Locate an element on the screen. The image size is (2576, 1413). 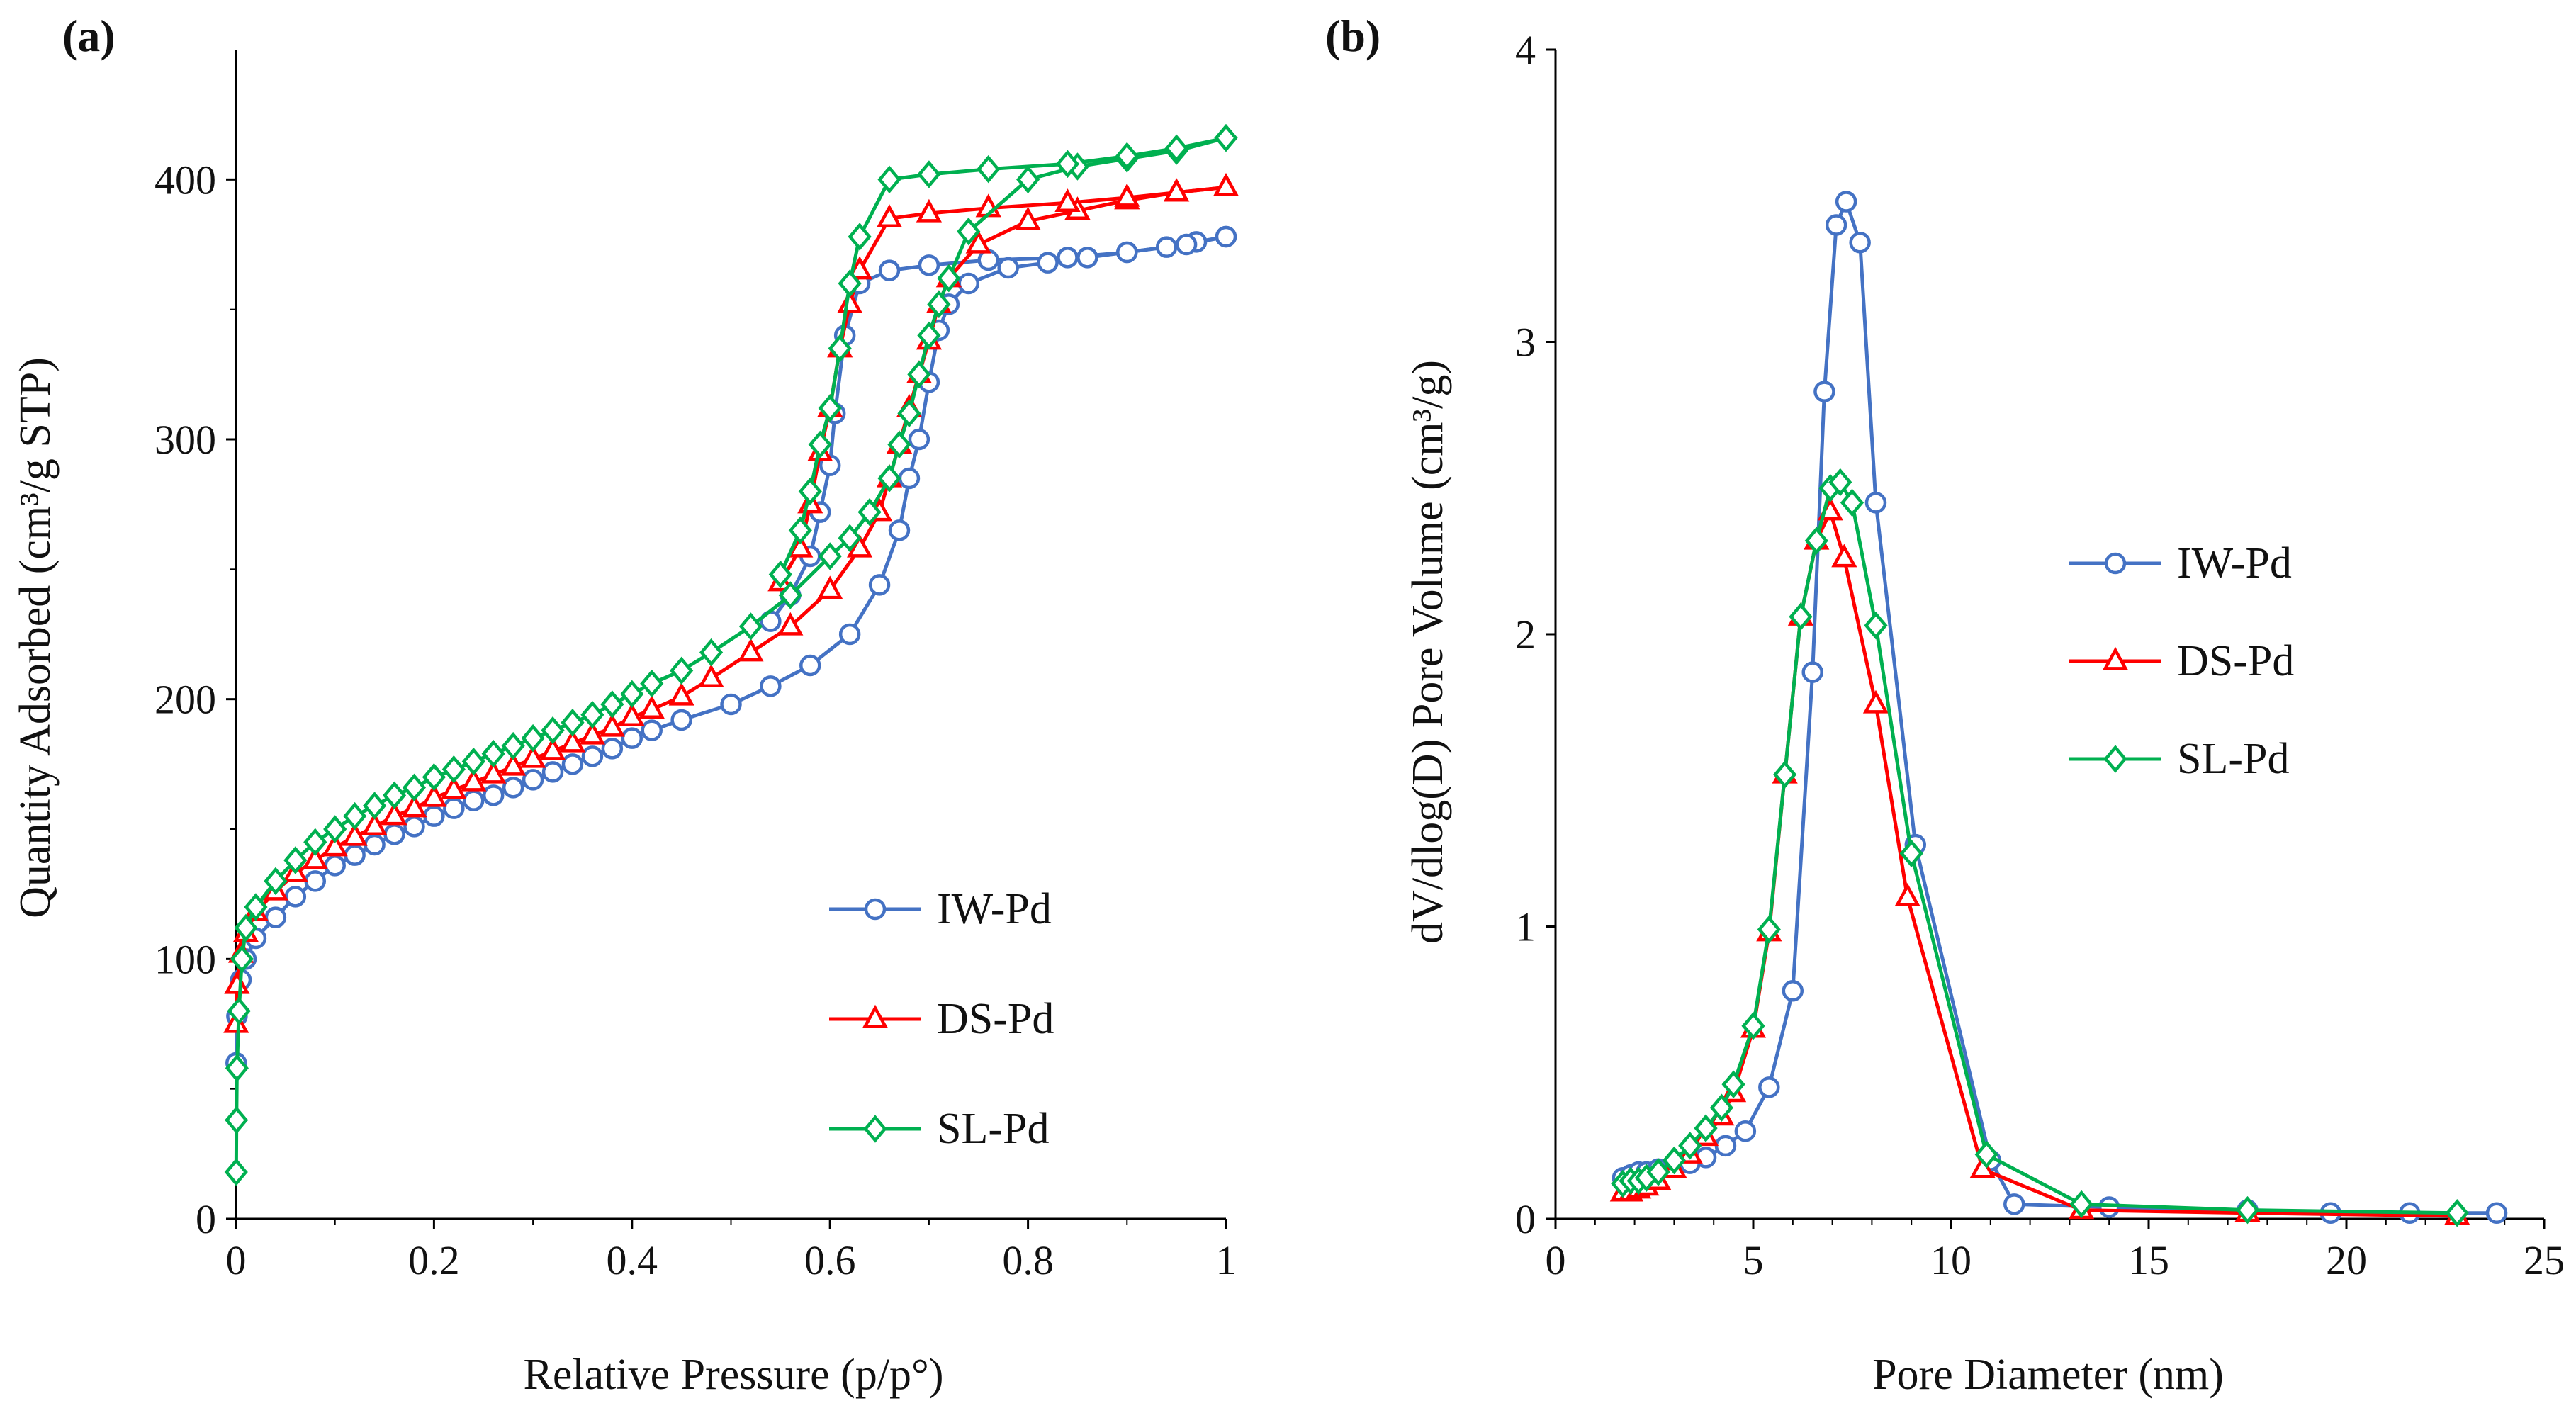
y-tick-label: 0 is located at coordinates (1525, 1219).